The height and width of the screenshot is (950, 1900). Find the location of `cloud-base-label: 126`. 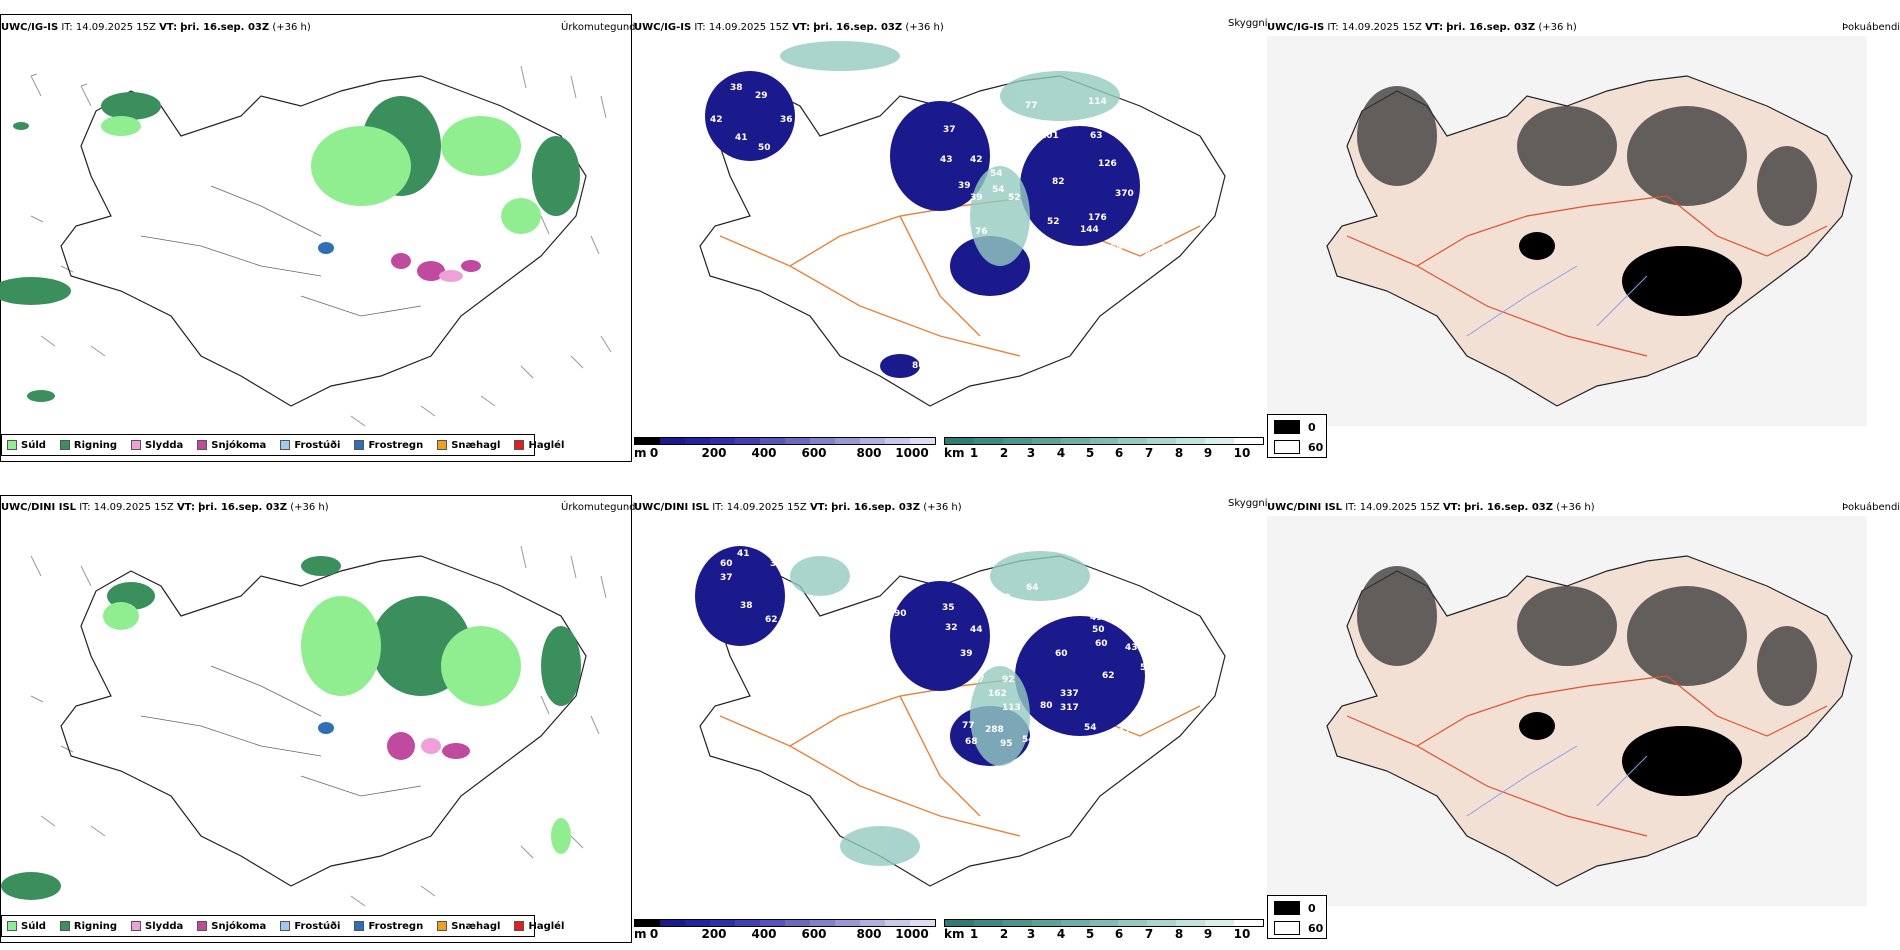

cloud-base-label: 126 is located at coordinates (1107, 164).